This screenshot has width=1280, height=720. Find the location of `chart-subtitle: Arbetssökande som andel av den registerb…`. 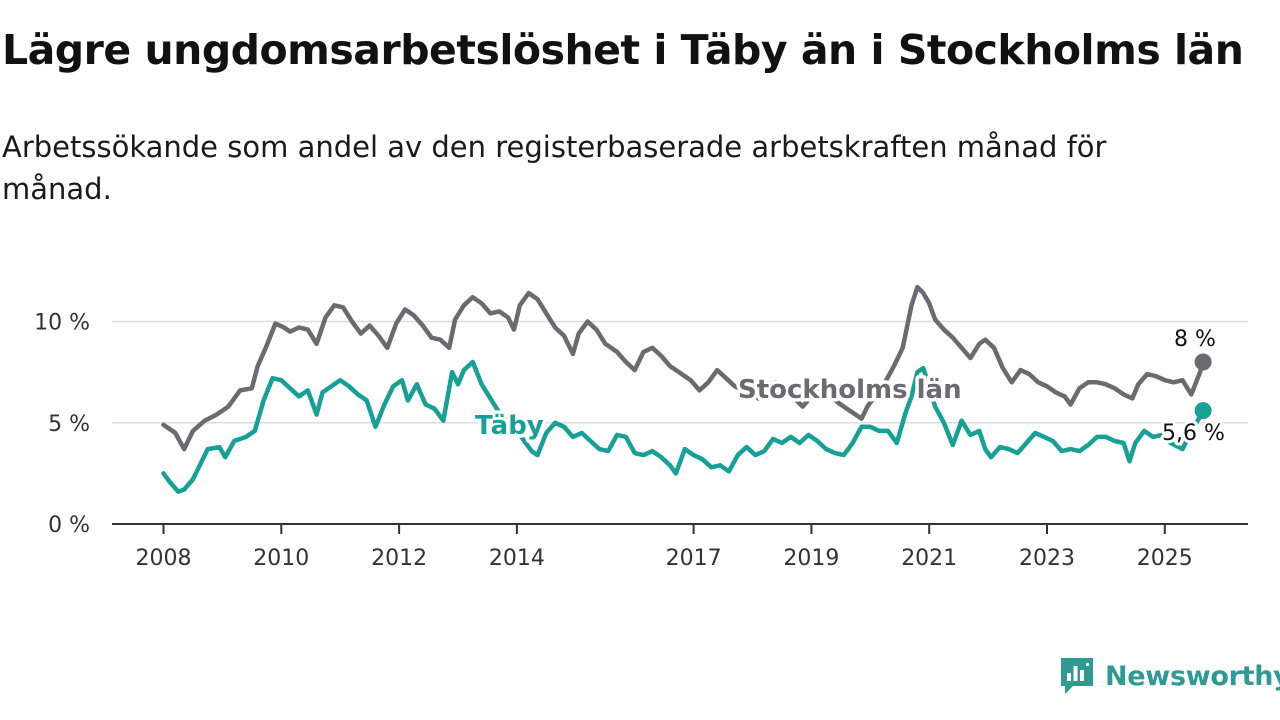

chart-subtitle: Arbetssökande som andel av den registerb… is located at coordinates (554, 168).